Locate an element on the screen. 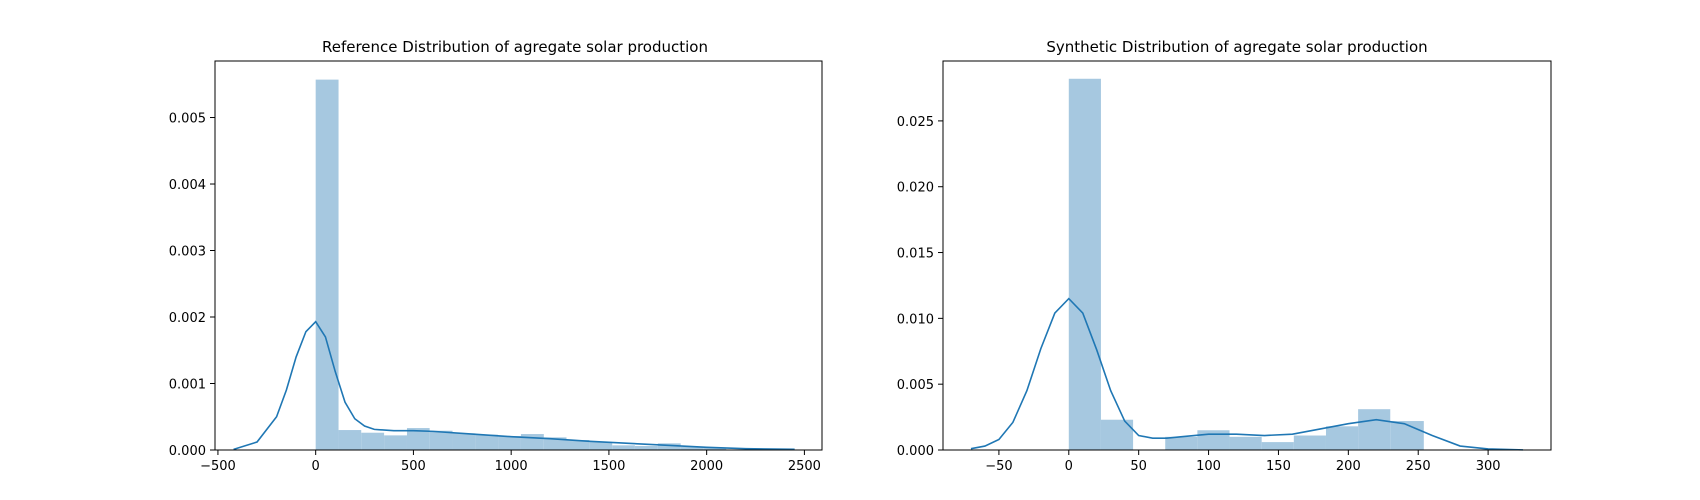 The height and width of the screenshot is (500, 1700). x-tick-label: 50 is located at coordinates (1138, 466).